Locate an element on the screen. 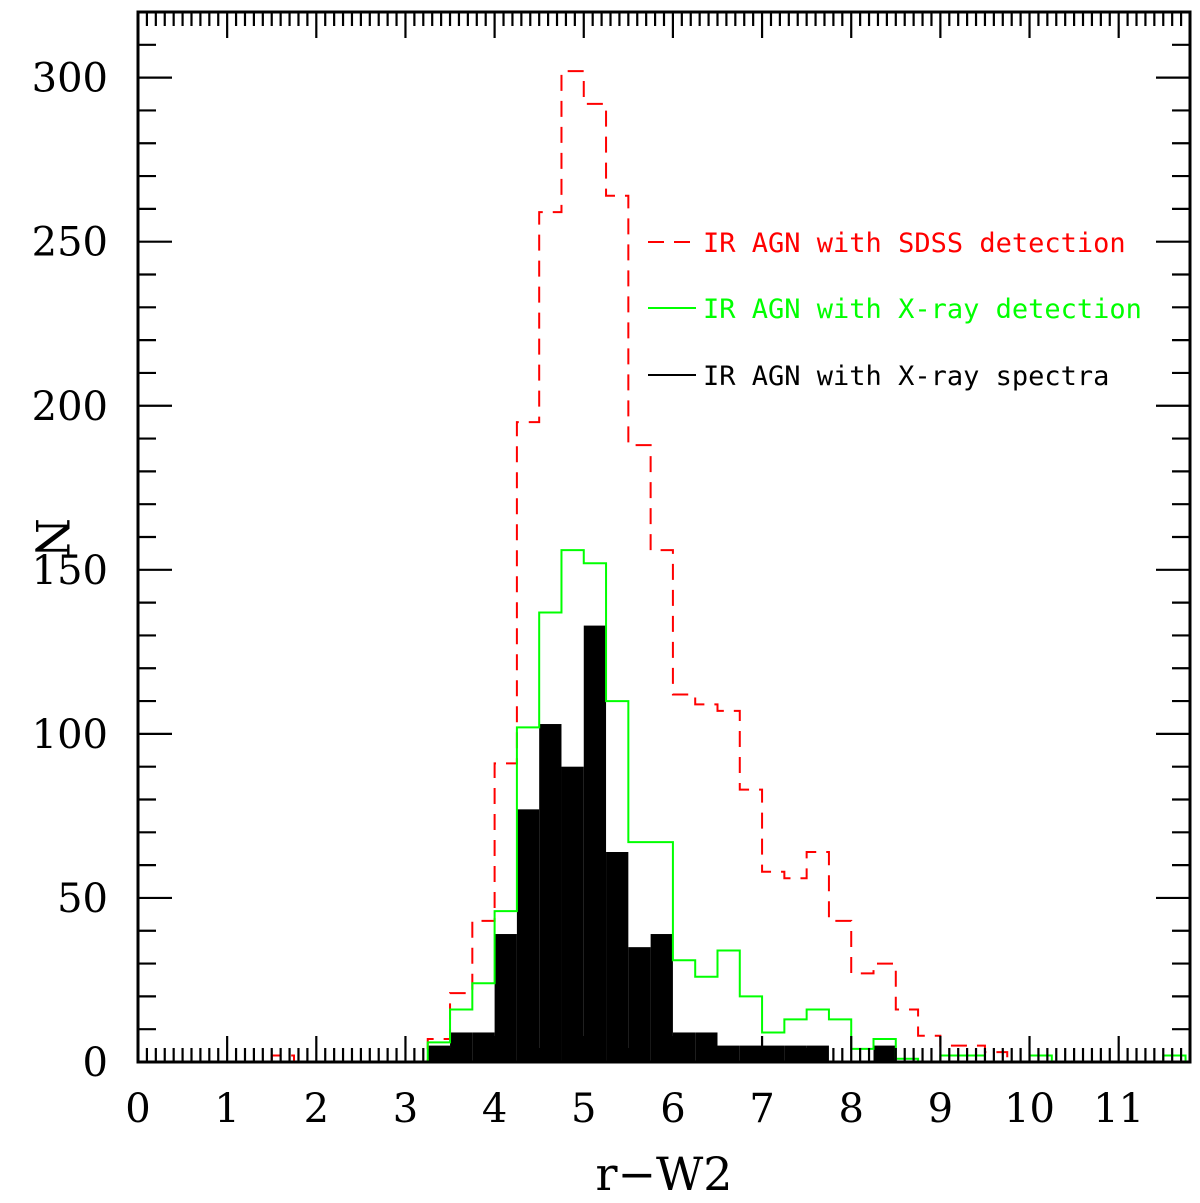  legend-label: IR AGN with SDSS detection is located at coordinates (914, 243).